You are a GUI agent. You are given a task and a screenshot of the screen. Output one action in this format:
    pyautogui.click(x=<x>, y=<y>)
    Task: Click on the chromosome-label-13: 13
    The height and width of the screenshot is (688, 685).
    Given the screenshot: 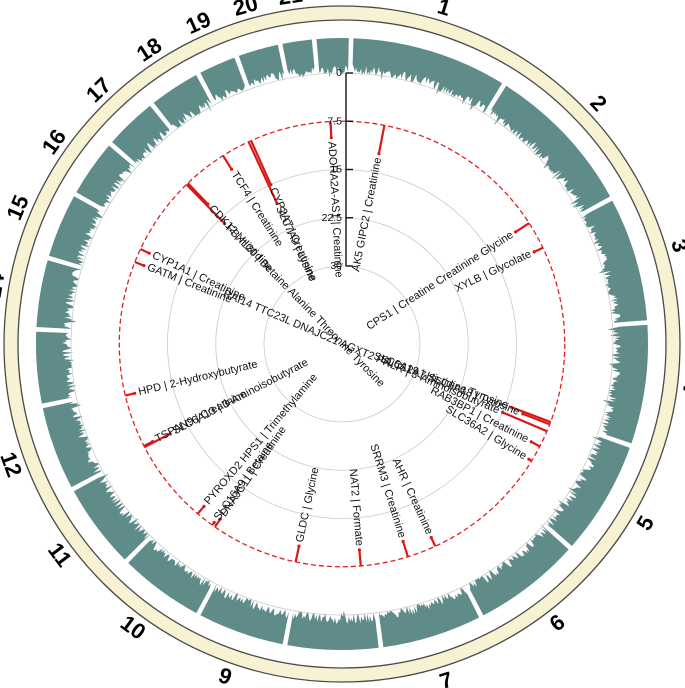 What is the action you would take?
    pyautogui.click(x=2, y=371)
    